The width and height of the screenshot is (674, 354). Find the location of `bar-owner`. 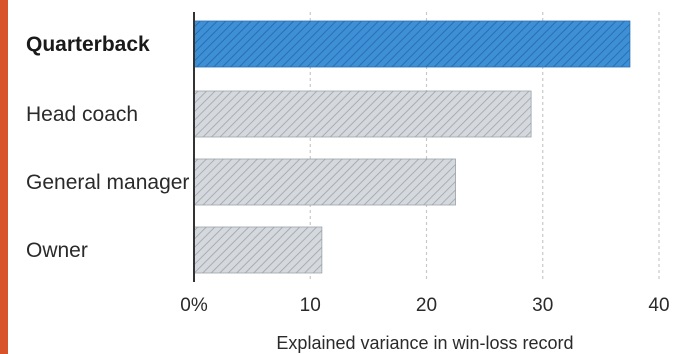

bar-owner is located at coordinates (258, 250).